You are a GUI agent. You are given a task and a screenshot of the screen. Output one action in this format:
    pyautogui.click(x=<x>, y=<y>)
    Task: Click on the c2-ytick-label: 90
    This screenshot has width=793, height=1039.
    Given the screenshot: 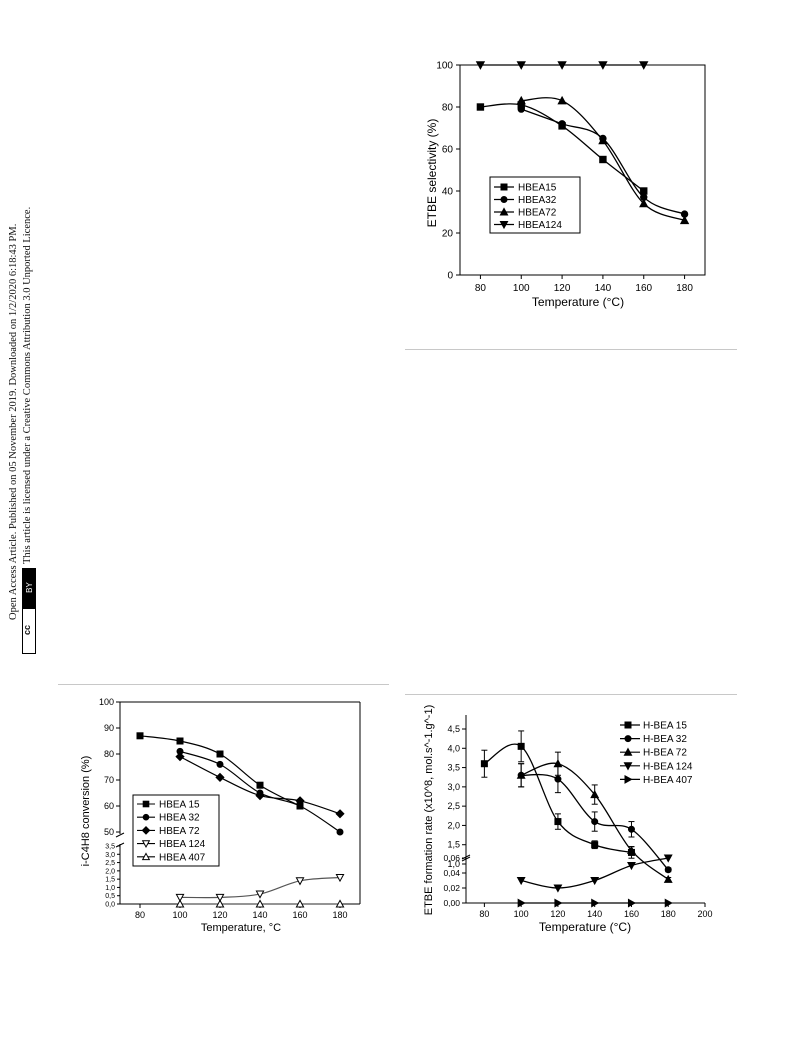 What is the action you would take?
    pyautogui.click(x=109, y=728)
    